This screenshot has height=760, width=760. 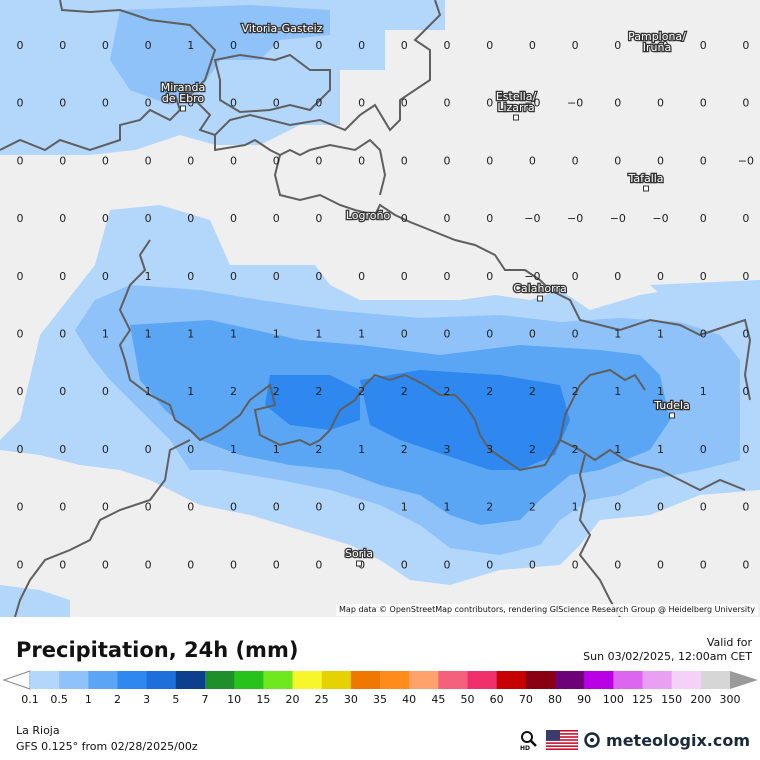 I want to click on search-hd-icon: HD, so click(x=529, y=740).